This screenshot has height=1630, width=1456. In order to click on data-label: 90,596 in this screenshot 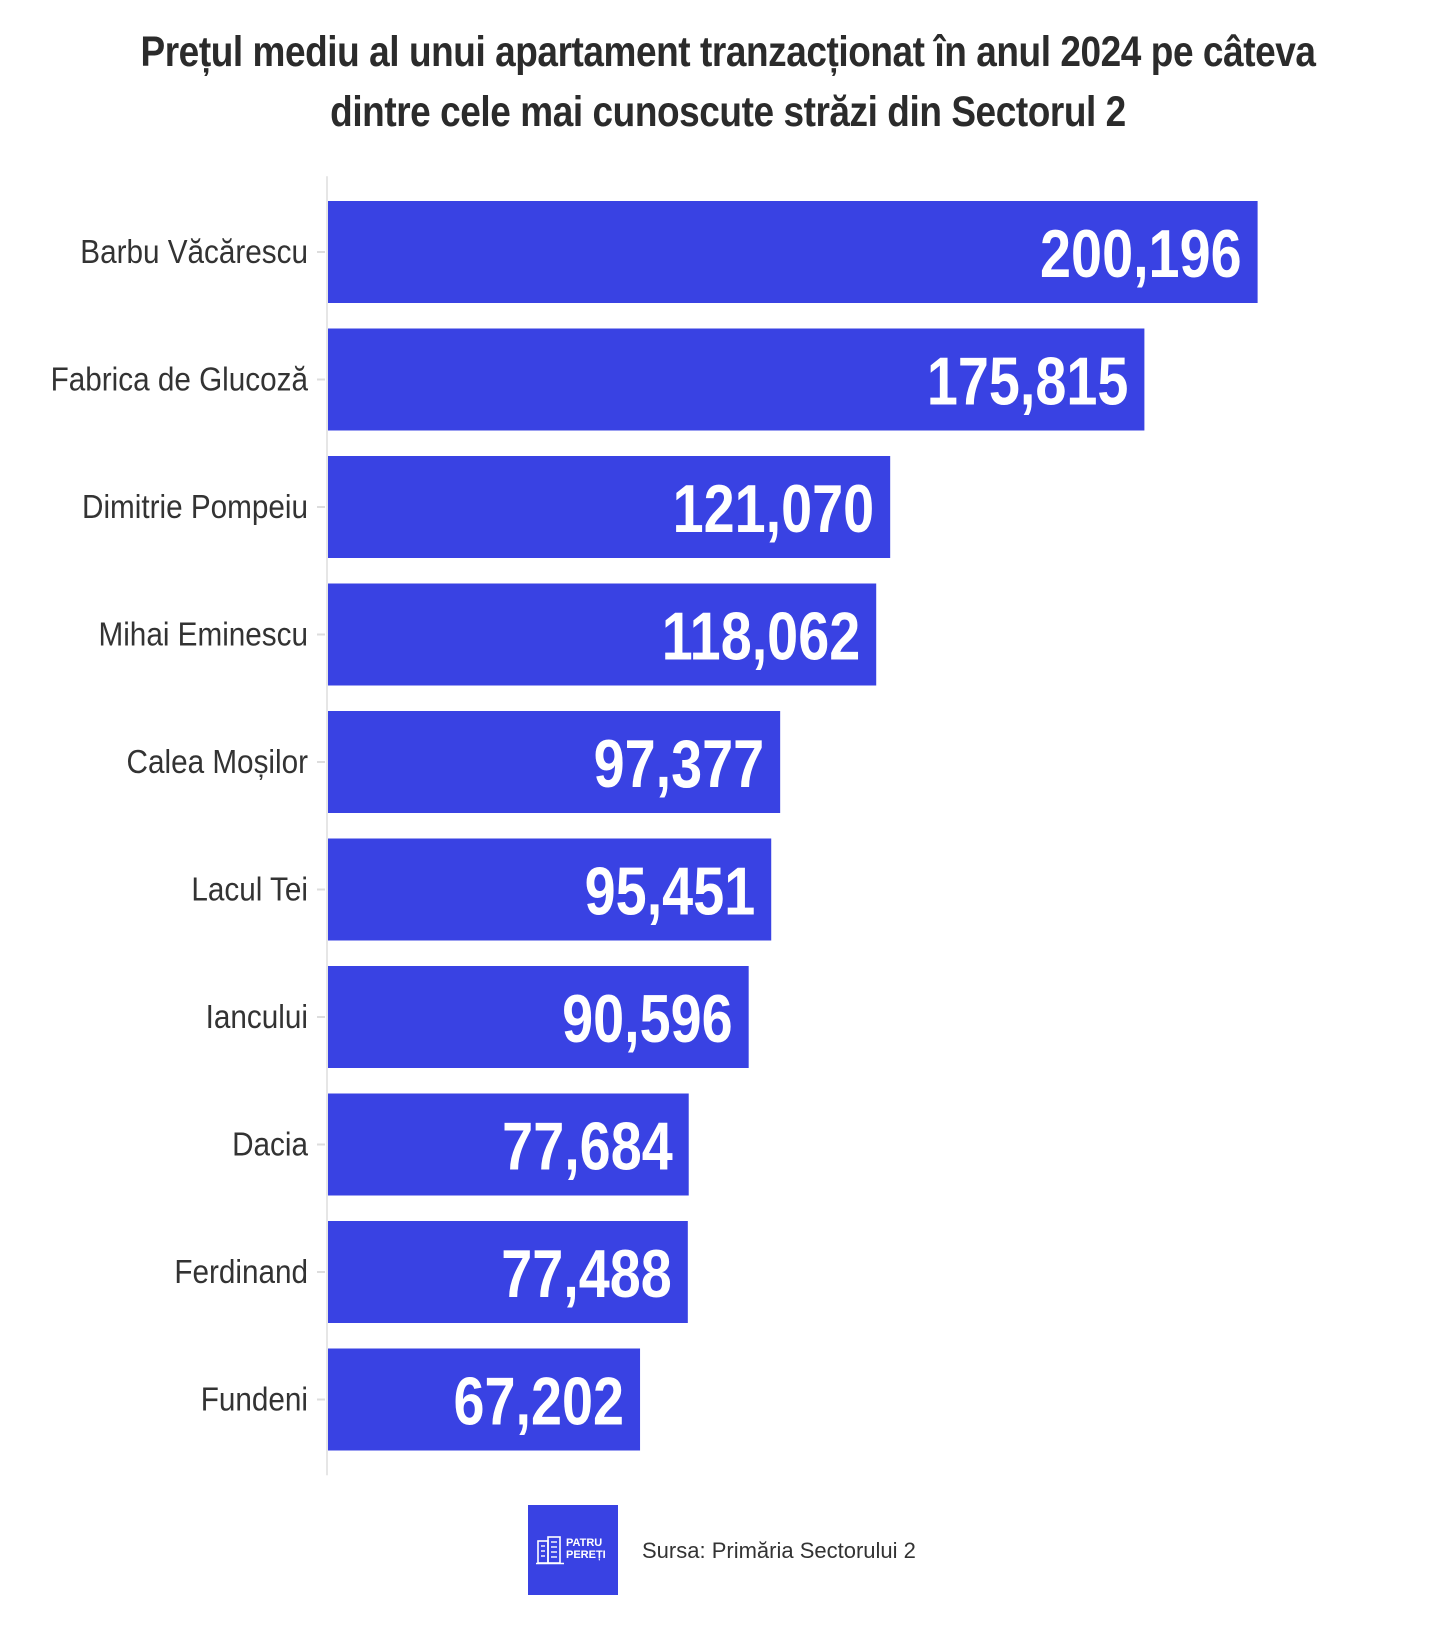, I will do `click(647, 1019)`.